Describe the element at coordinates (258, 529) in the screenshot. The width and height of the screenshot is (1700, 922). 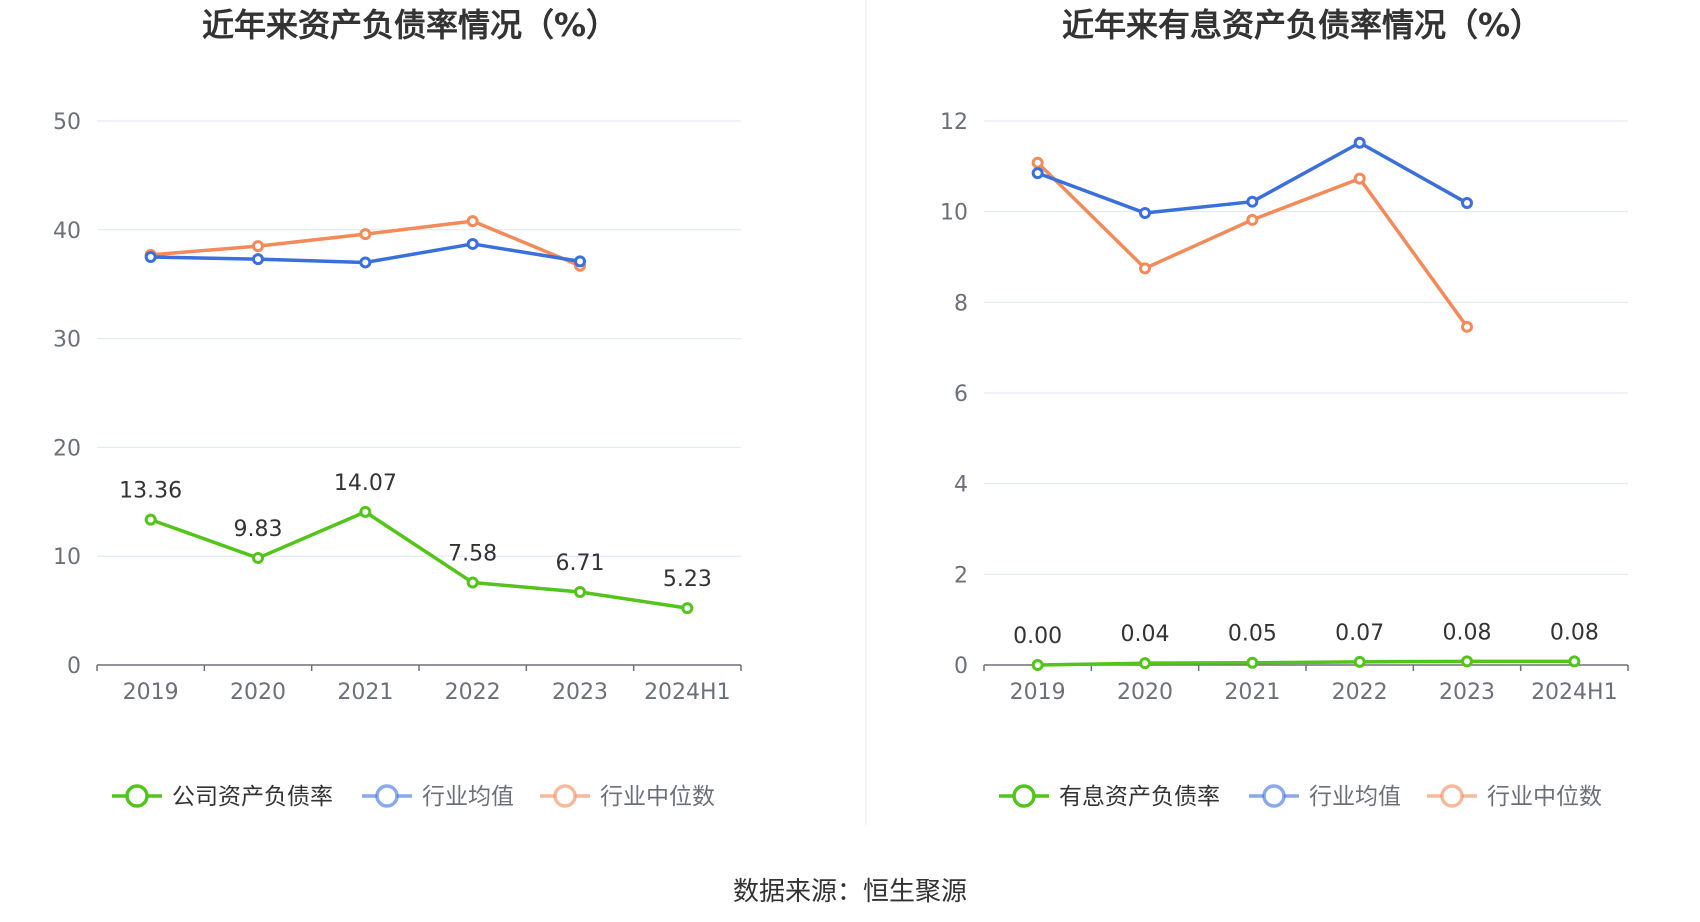
I see `data-label: 9.83` at that location.